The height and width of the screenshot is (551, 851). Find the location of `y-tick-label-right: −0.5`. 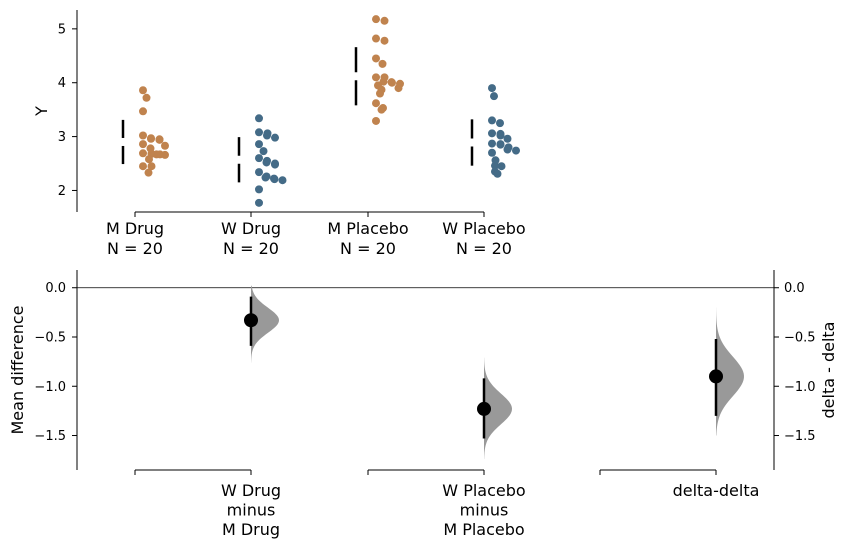

y-tick-label-right: −0.5 is located at coordinates (800, 337).